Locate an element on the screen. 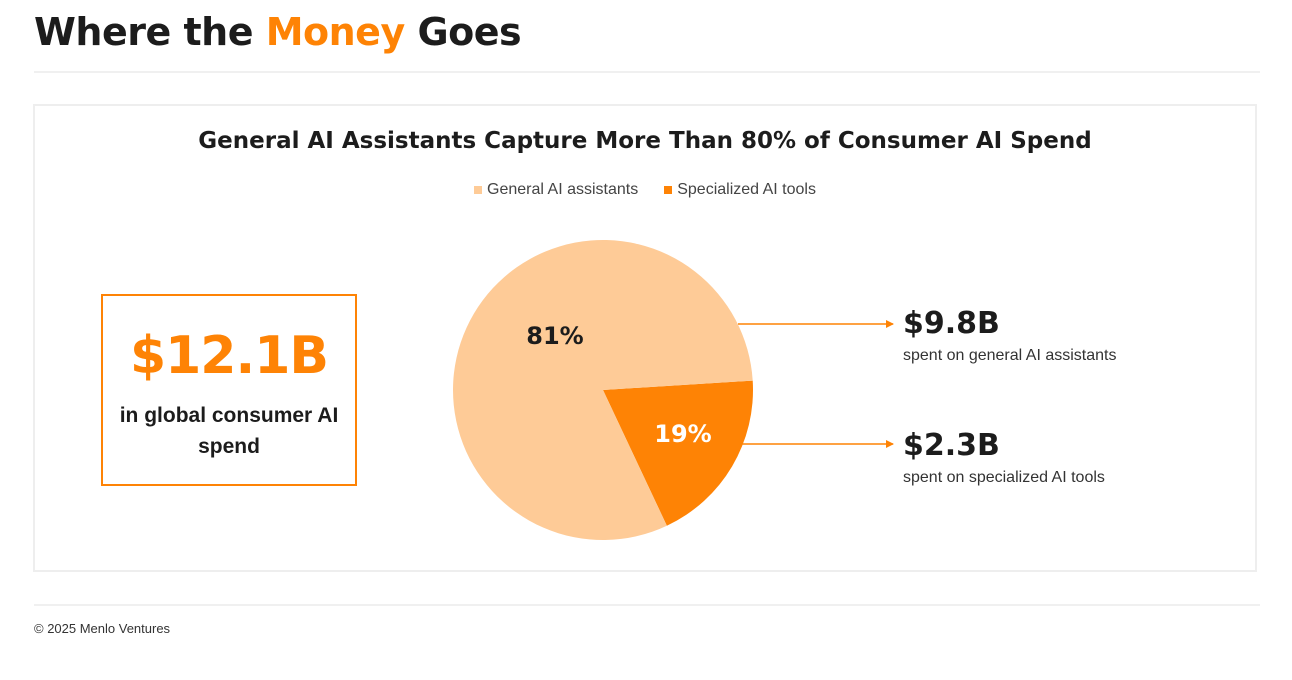  legend-swatch-specialized is located at coordinates (668, 190).